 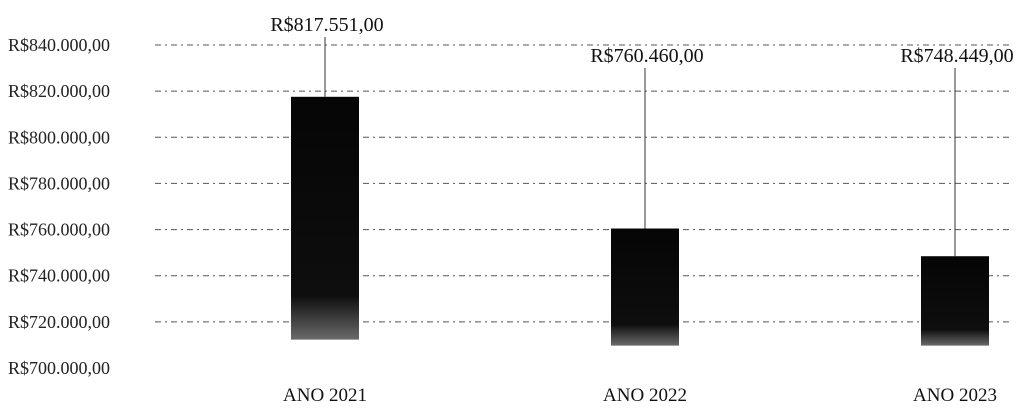 I want to click on x-tick-label: ANO 2021, so click(x=325, y=395).